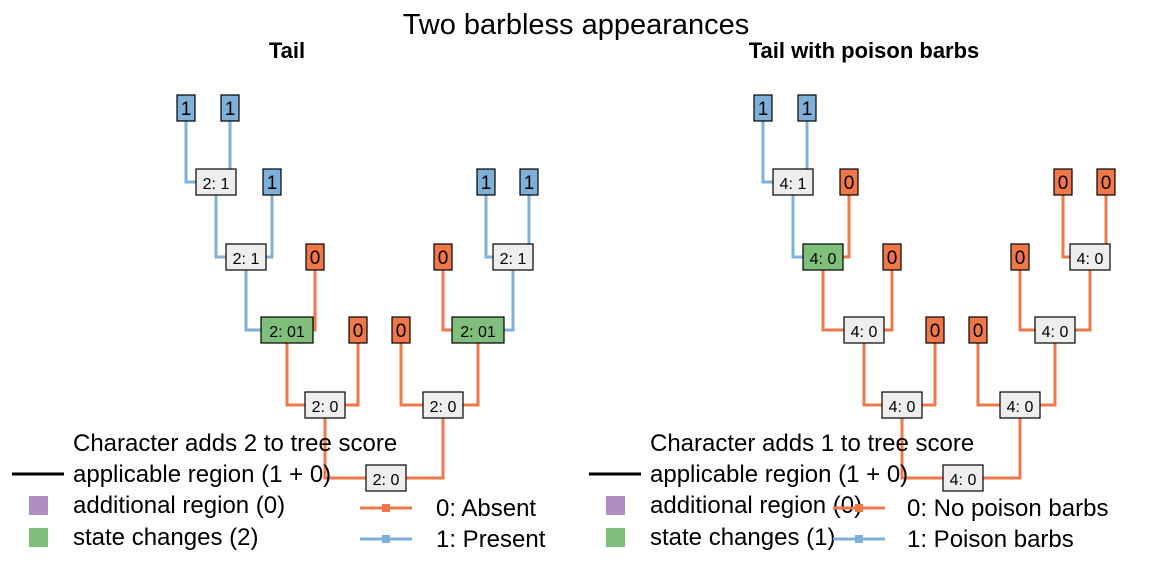 Image resolution: width=1152 pixels, height=576 pixels. I want to click on figure-title: Two barbless appearances, so click(576, 25).